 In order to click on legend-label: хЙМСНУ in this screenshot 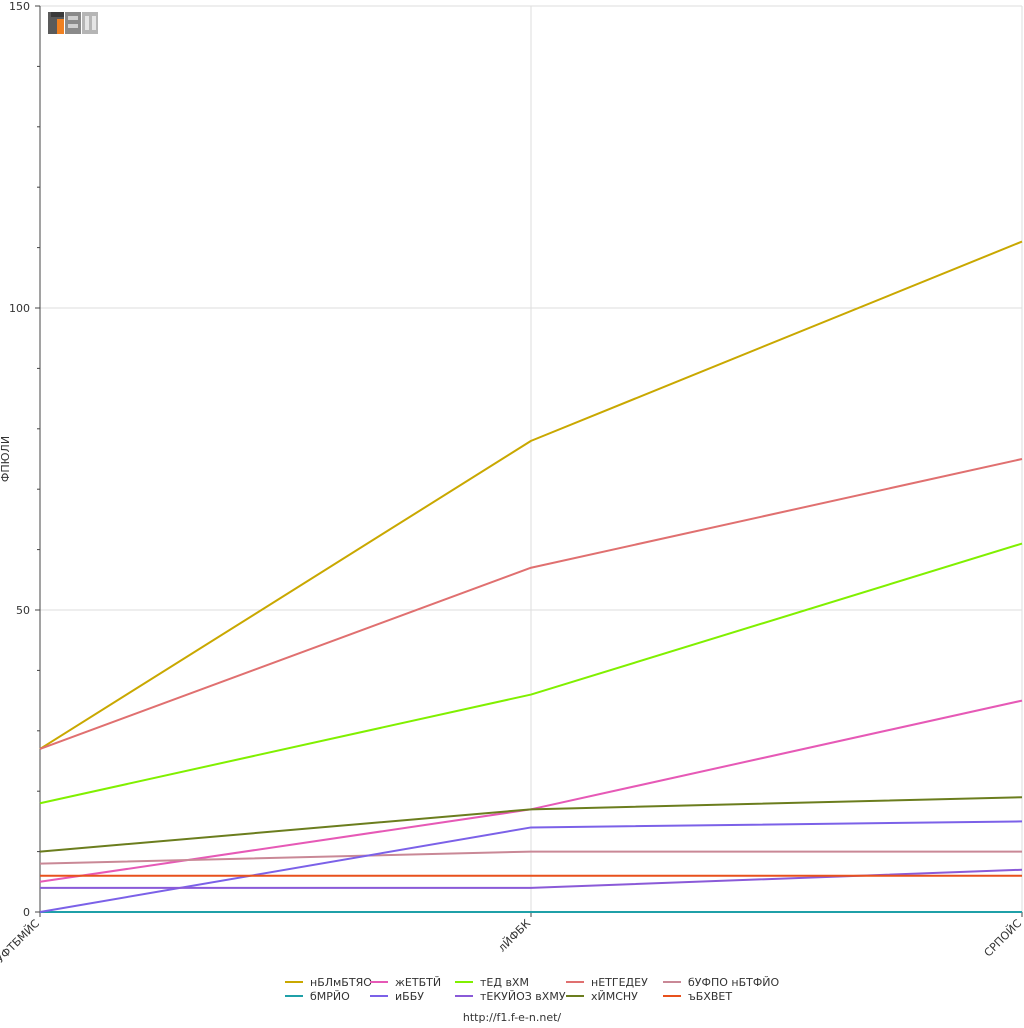, I will do `click(614, 996)`.